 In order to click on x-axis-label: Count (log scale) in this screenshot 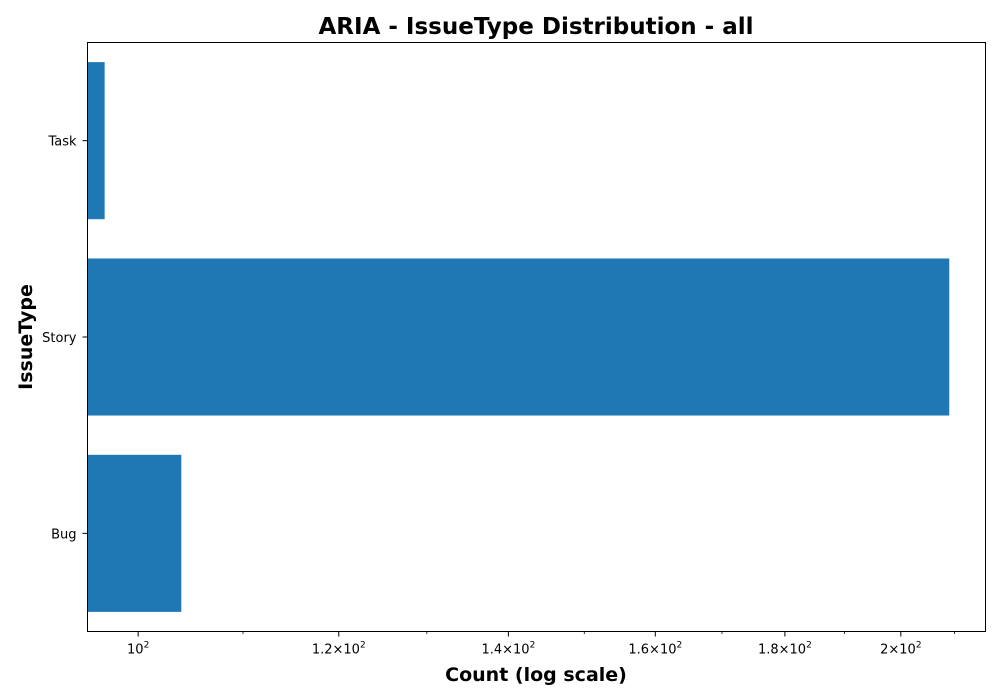, I will do `click(536, 675)`.